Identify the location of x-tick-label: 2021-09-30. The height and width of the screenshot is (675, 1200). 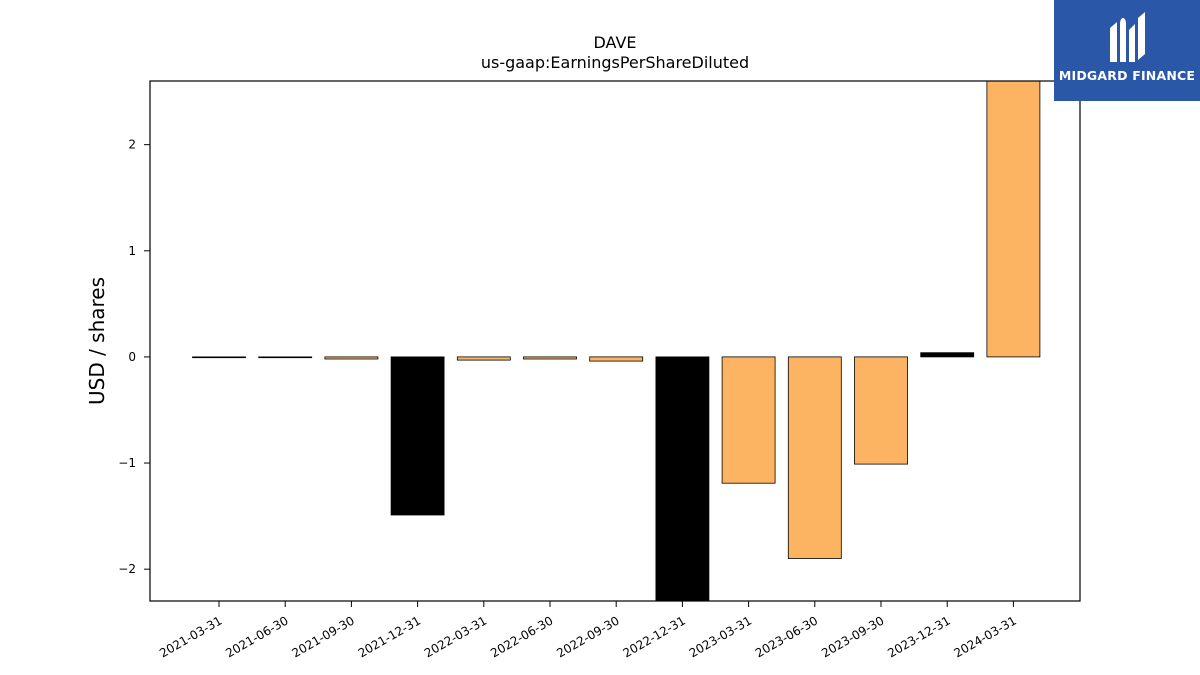
(322, 636).